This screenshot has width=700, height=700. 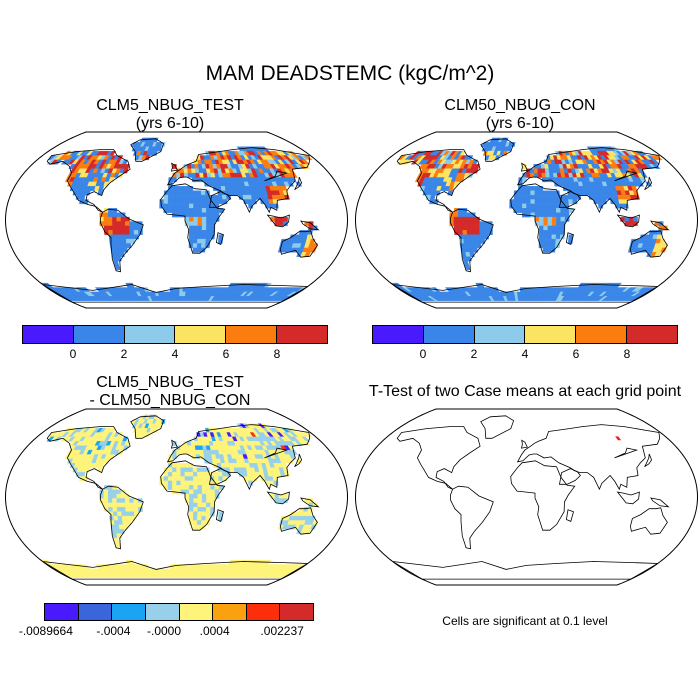 I want to click on map-panel-test, so click(x=176, y=220).